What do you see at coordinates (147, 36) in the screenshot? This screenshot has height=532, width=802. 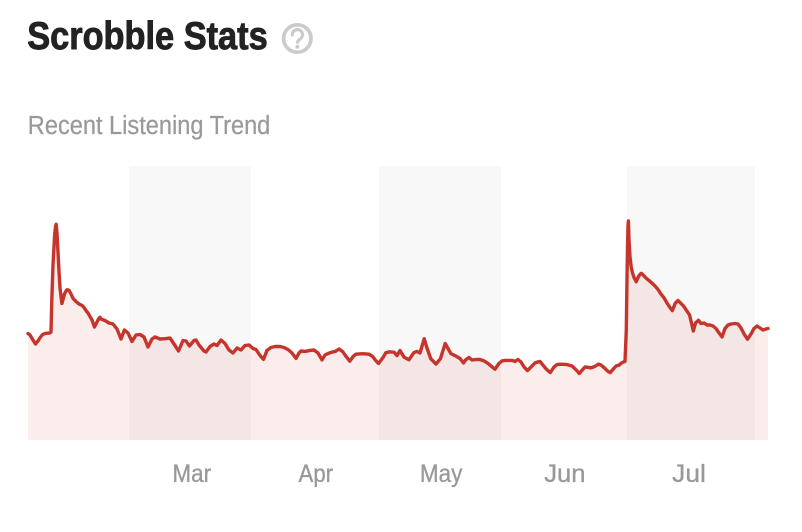 I see `svg-text: Scrobble Stats` at bounding box center [147, 36].